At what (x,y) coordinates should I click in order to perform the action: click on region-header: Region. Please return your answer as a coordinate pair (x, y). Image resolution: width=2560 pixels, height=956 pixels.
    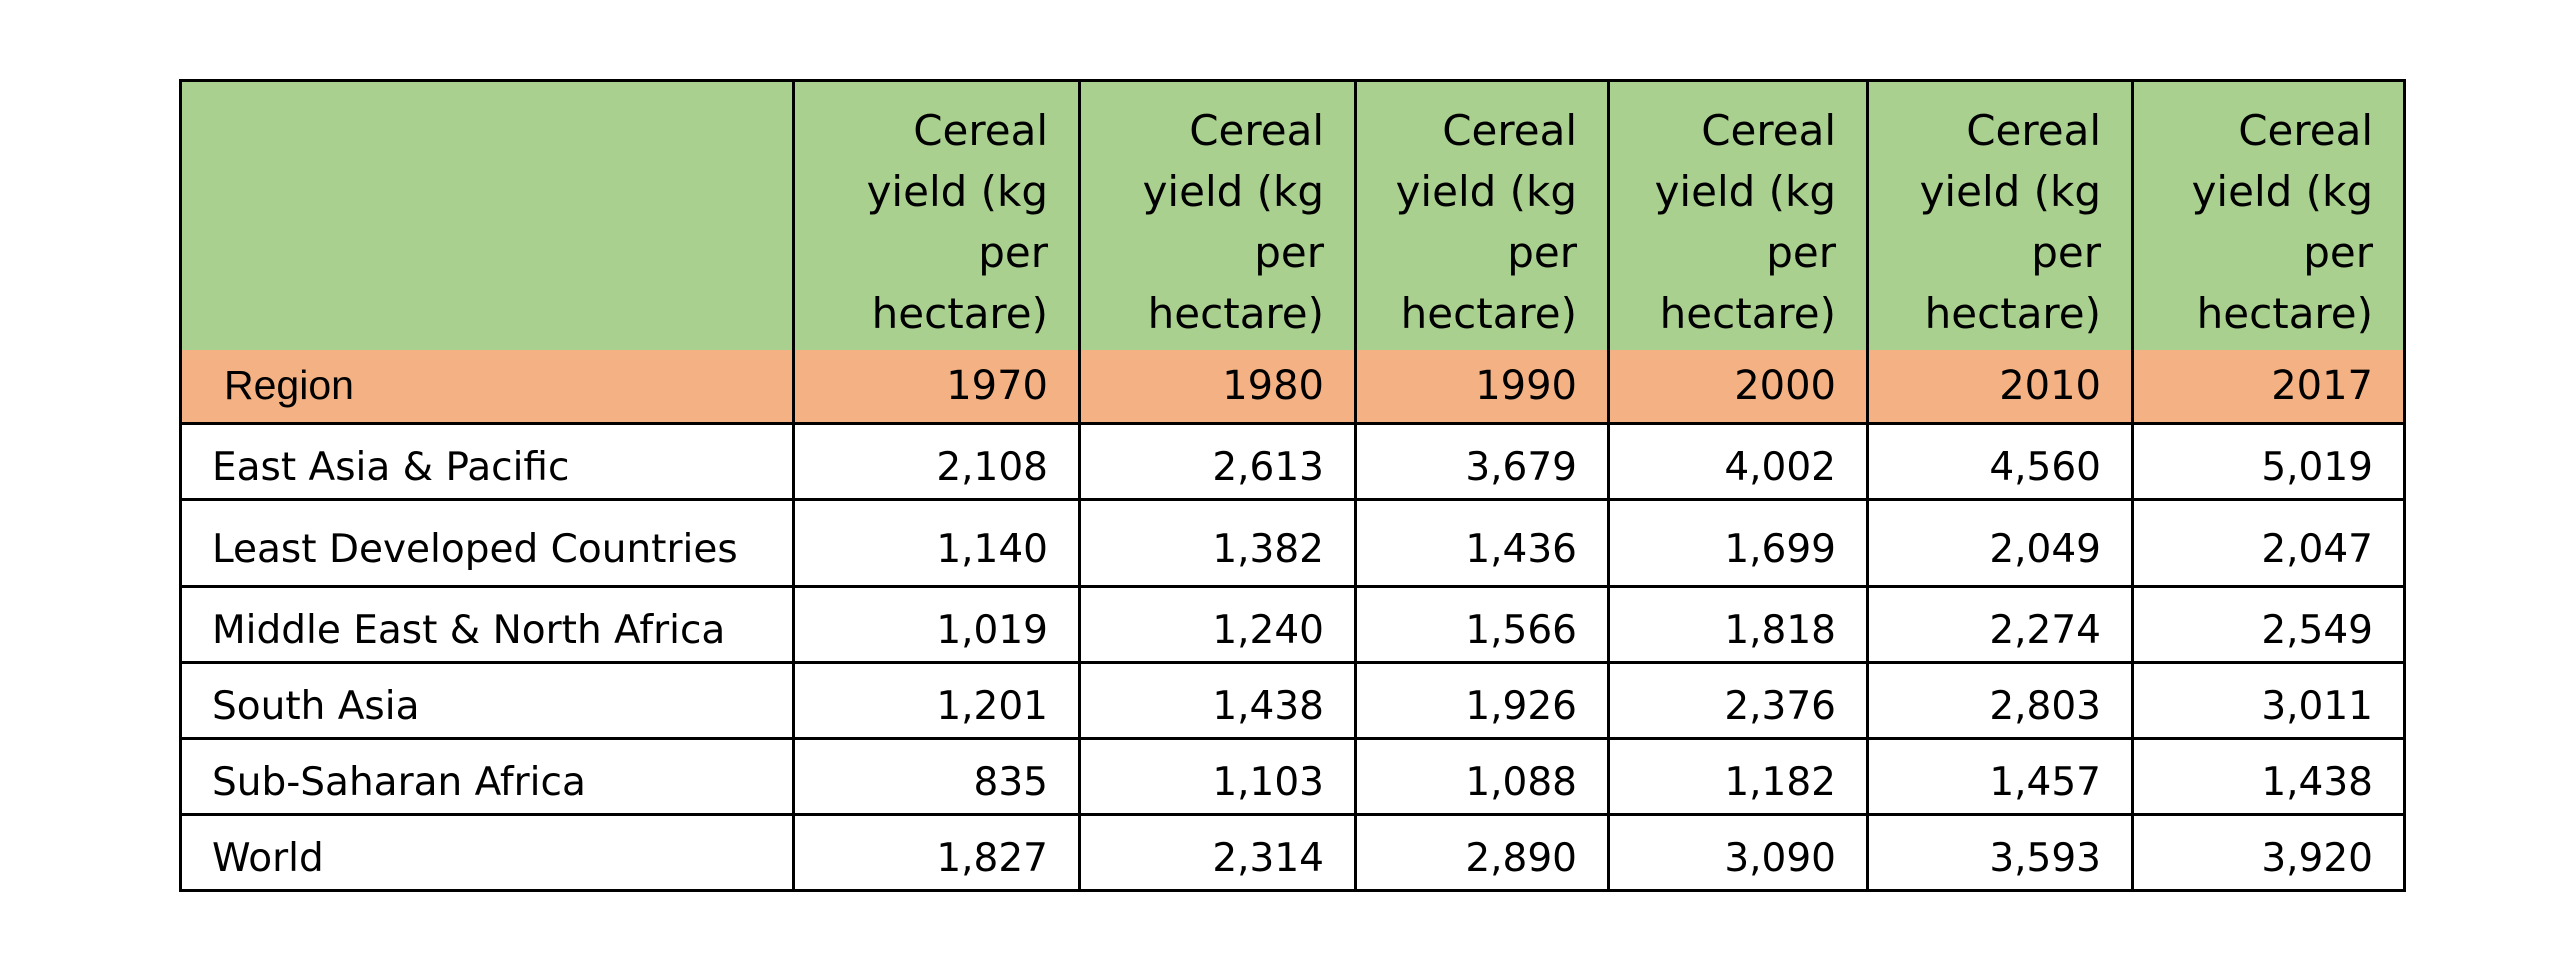
    Looking at the image, I should click on (487, 387).